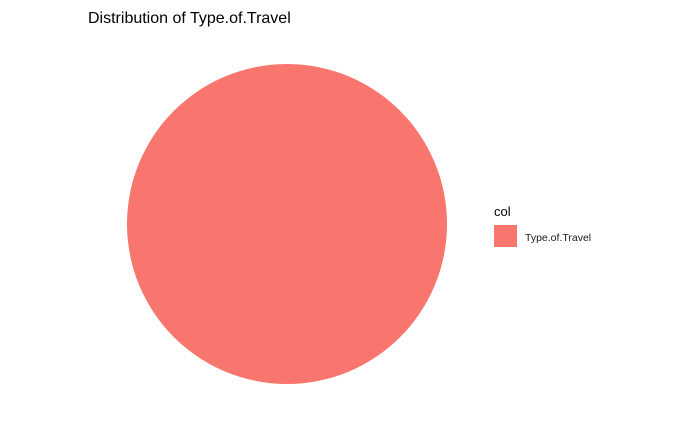  Describe the element at coordinates (189, 18) in the screenshot. I see `chart-title: Distribution of Type.of.Travel` at that location.